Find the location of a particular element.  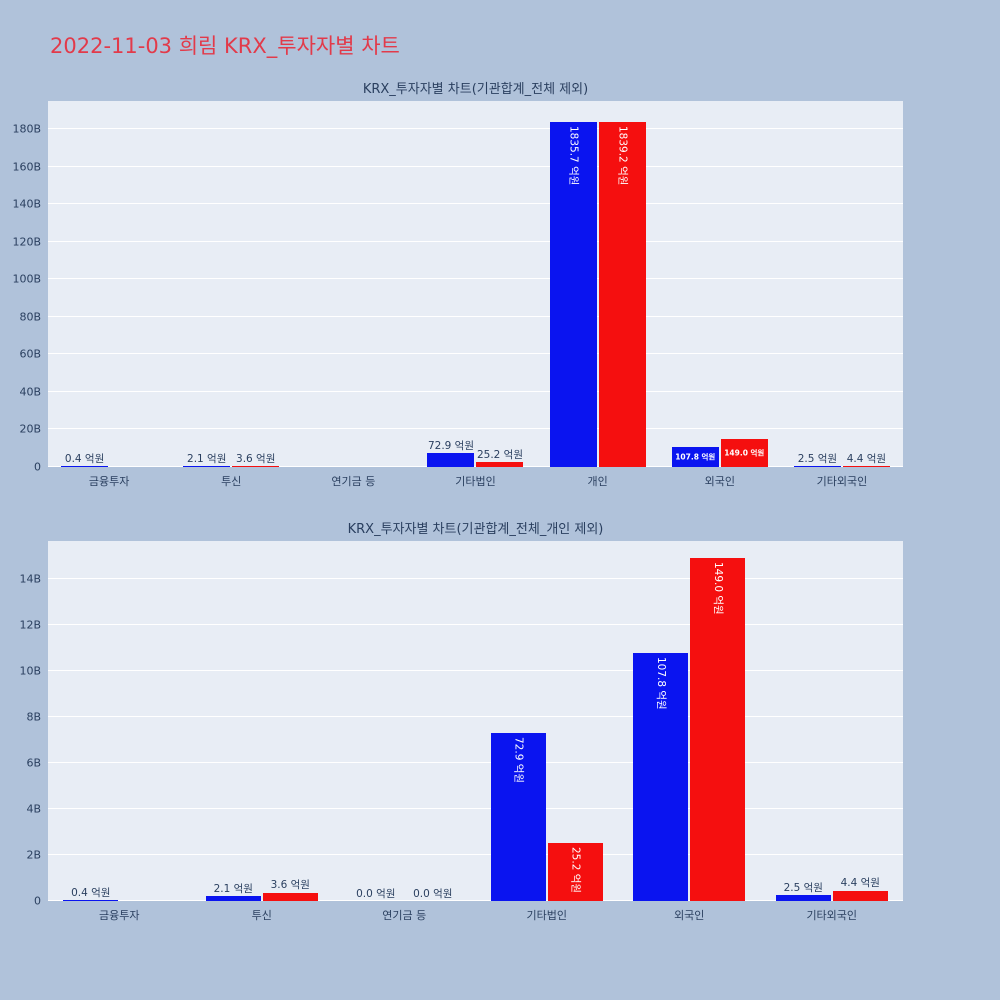

y-tick-label: 140B is located at coordinates (26, 204).